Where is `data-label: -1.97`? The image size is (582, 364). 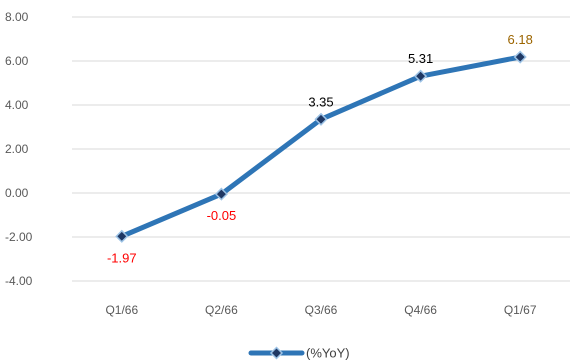 data-label: -1.97 is located at coordinates (122, 257).